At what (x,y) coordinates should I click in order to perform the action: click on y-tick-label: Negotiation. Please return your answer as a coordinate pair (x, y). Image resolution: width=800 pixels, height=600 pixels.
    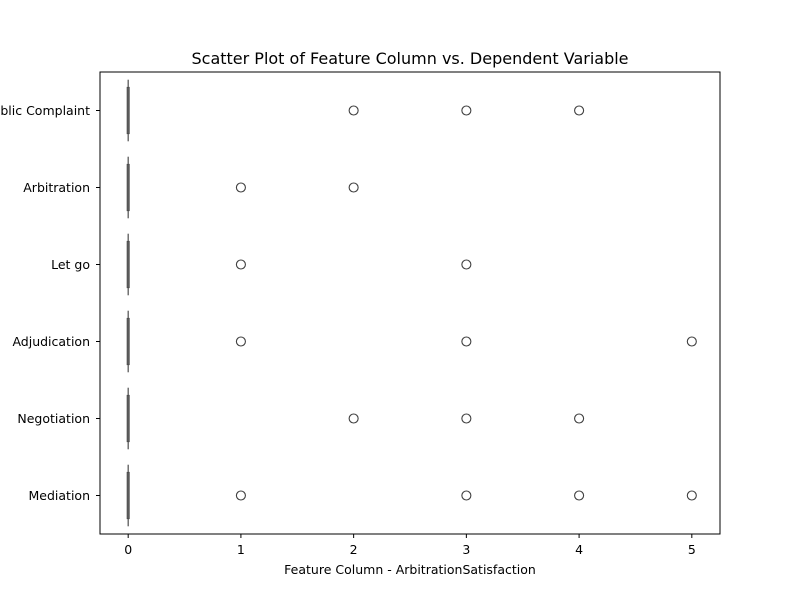
    Looking at the image, I should click on (53, 418).